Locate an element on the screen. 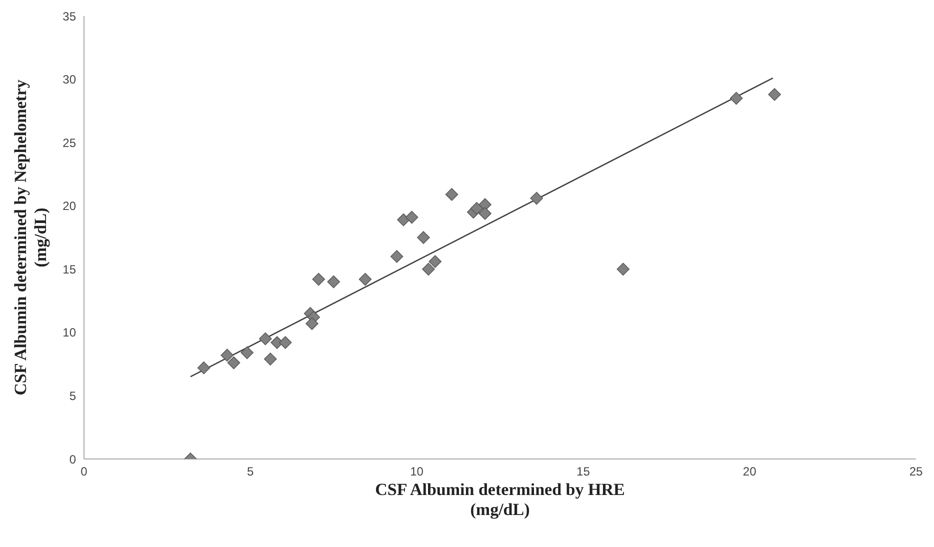  x-axis-title: CSF Albumin determined by HRE (mg/dL) is located at coordinates (500, 499).